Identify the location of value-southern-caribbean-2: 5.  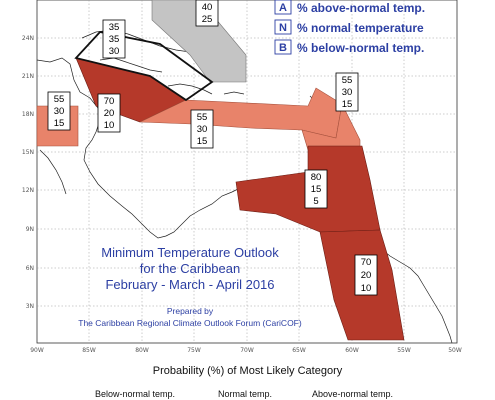
(315, 201).